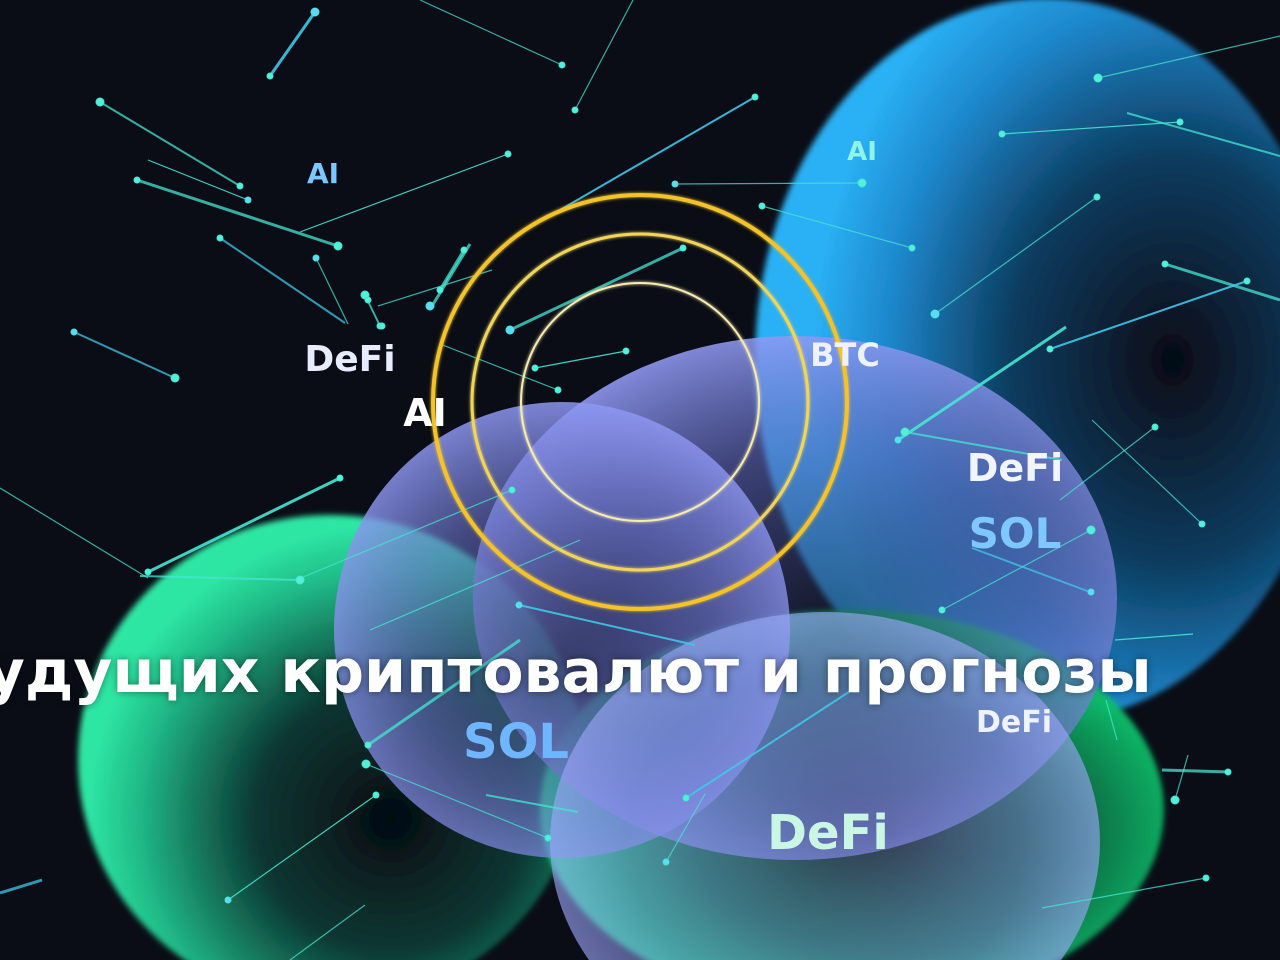  What do you see at coordinates (828, 833) in the screenshot?
I see `tag-defi-4: DeFi` at bounding box center [828, 833].